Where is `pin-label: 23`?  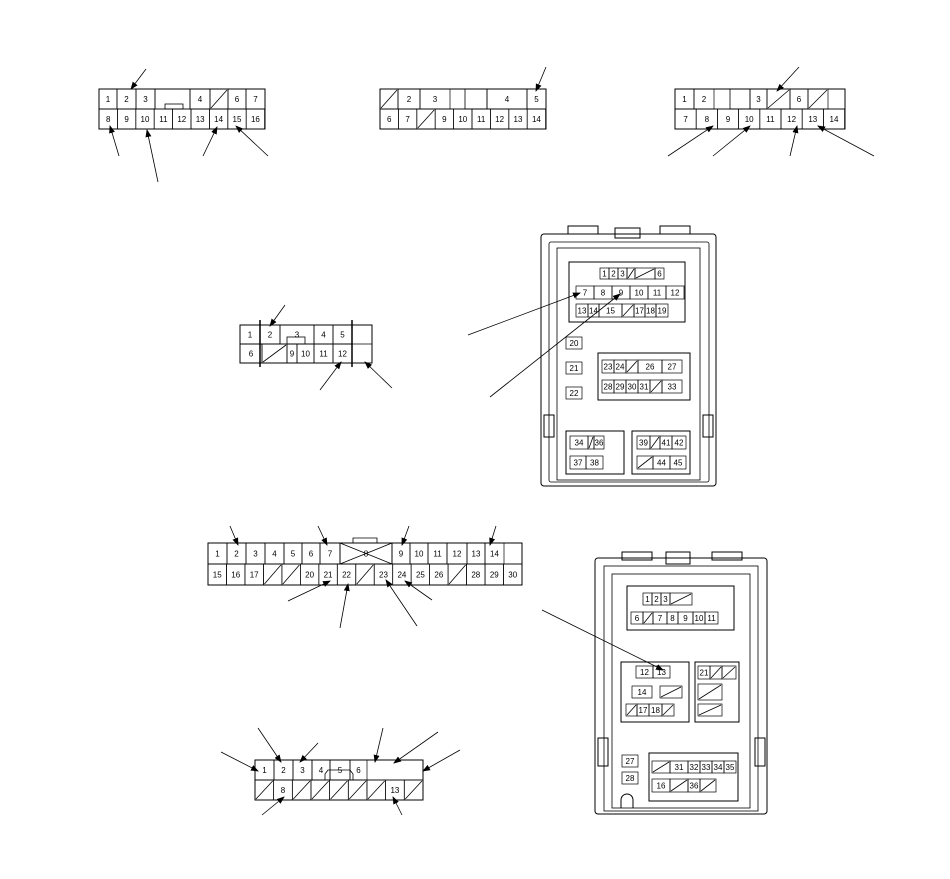 pin-label: 23 is located at coordinates (383, 575).